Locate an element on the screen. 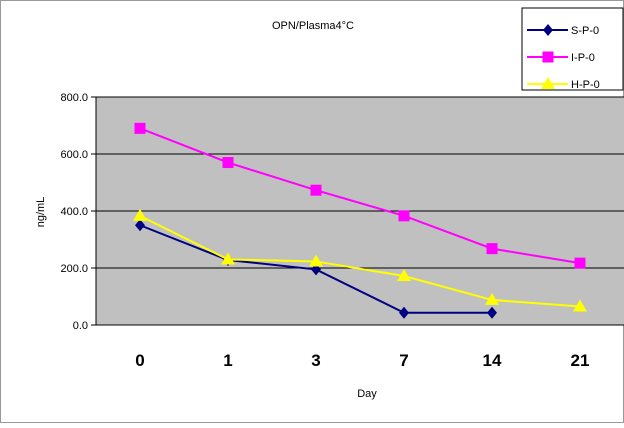 The image size is (624, 428). legend-label: I-P-0 is located at coordinates (583, 58).